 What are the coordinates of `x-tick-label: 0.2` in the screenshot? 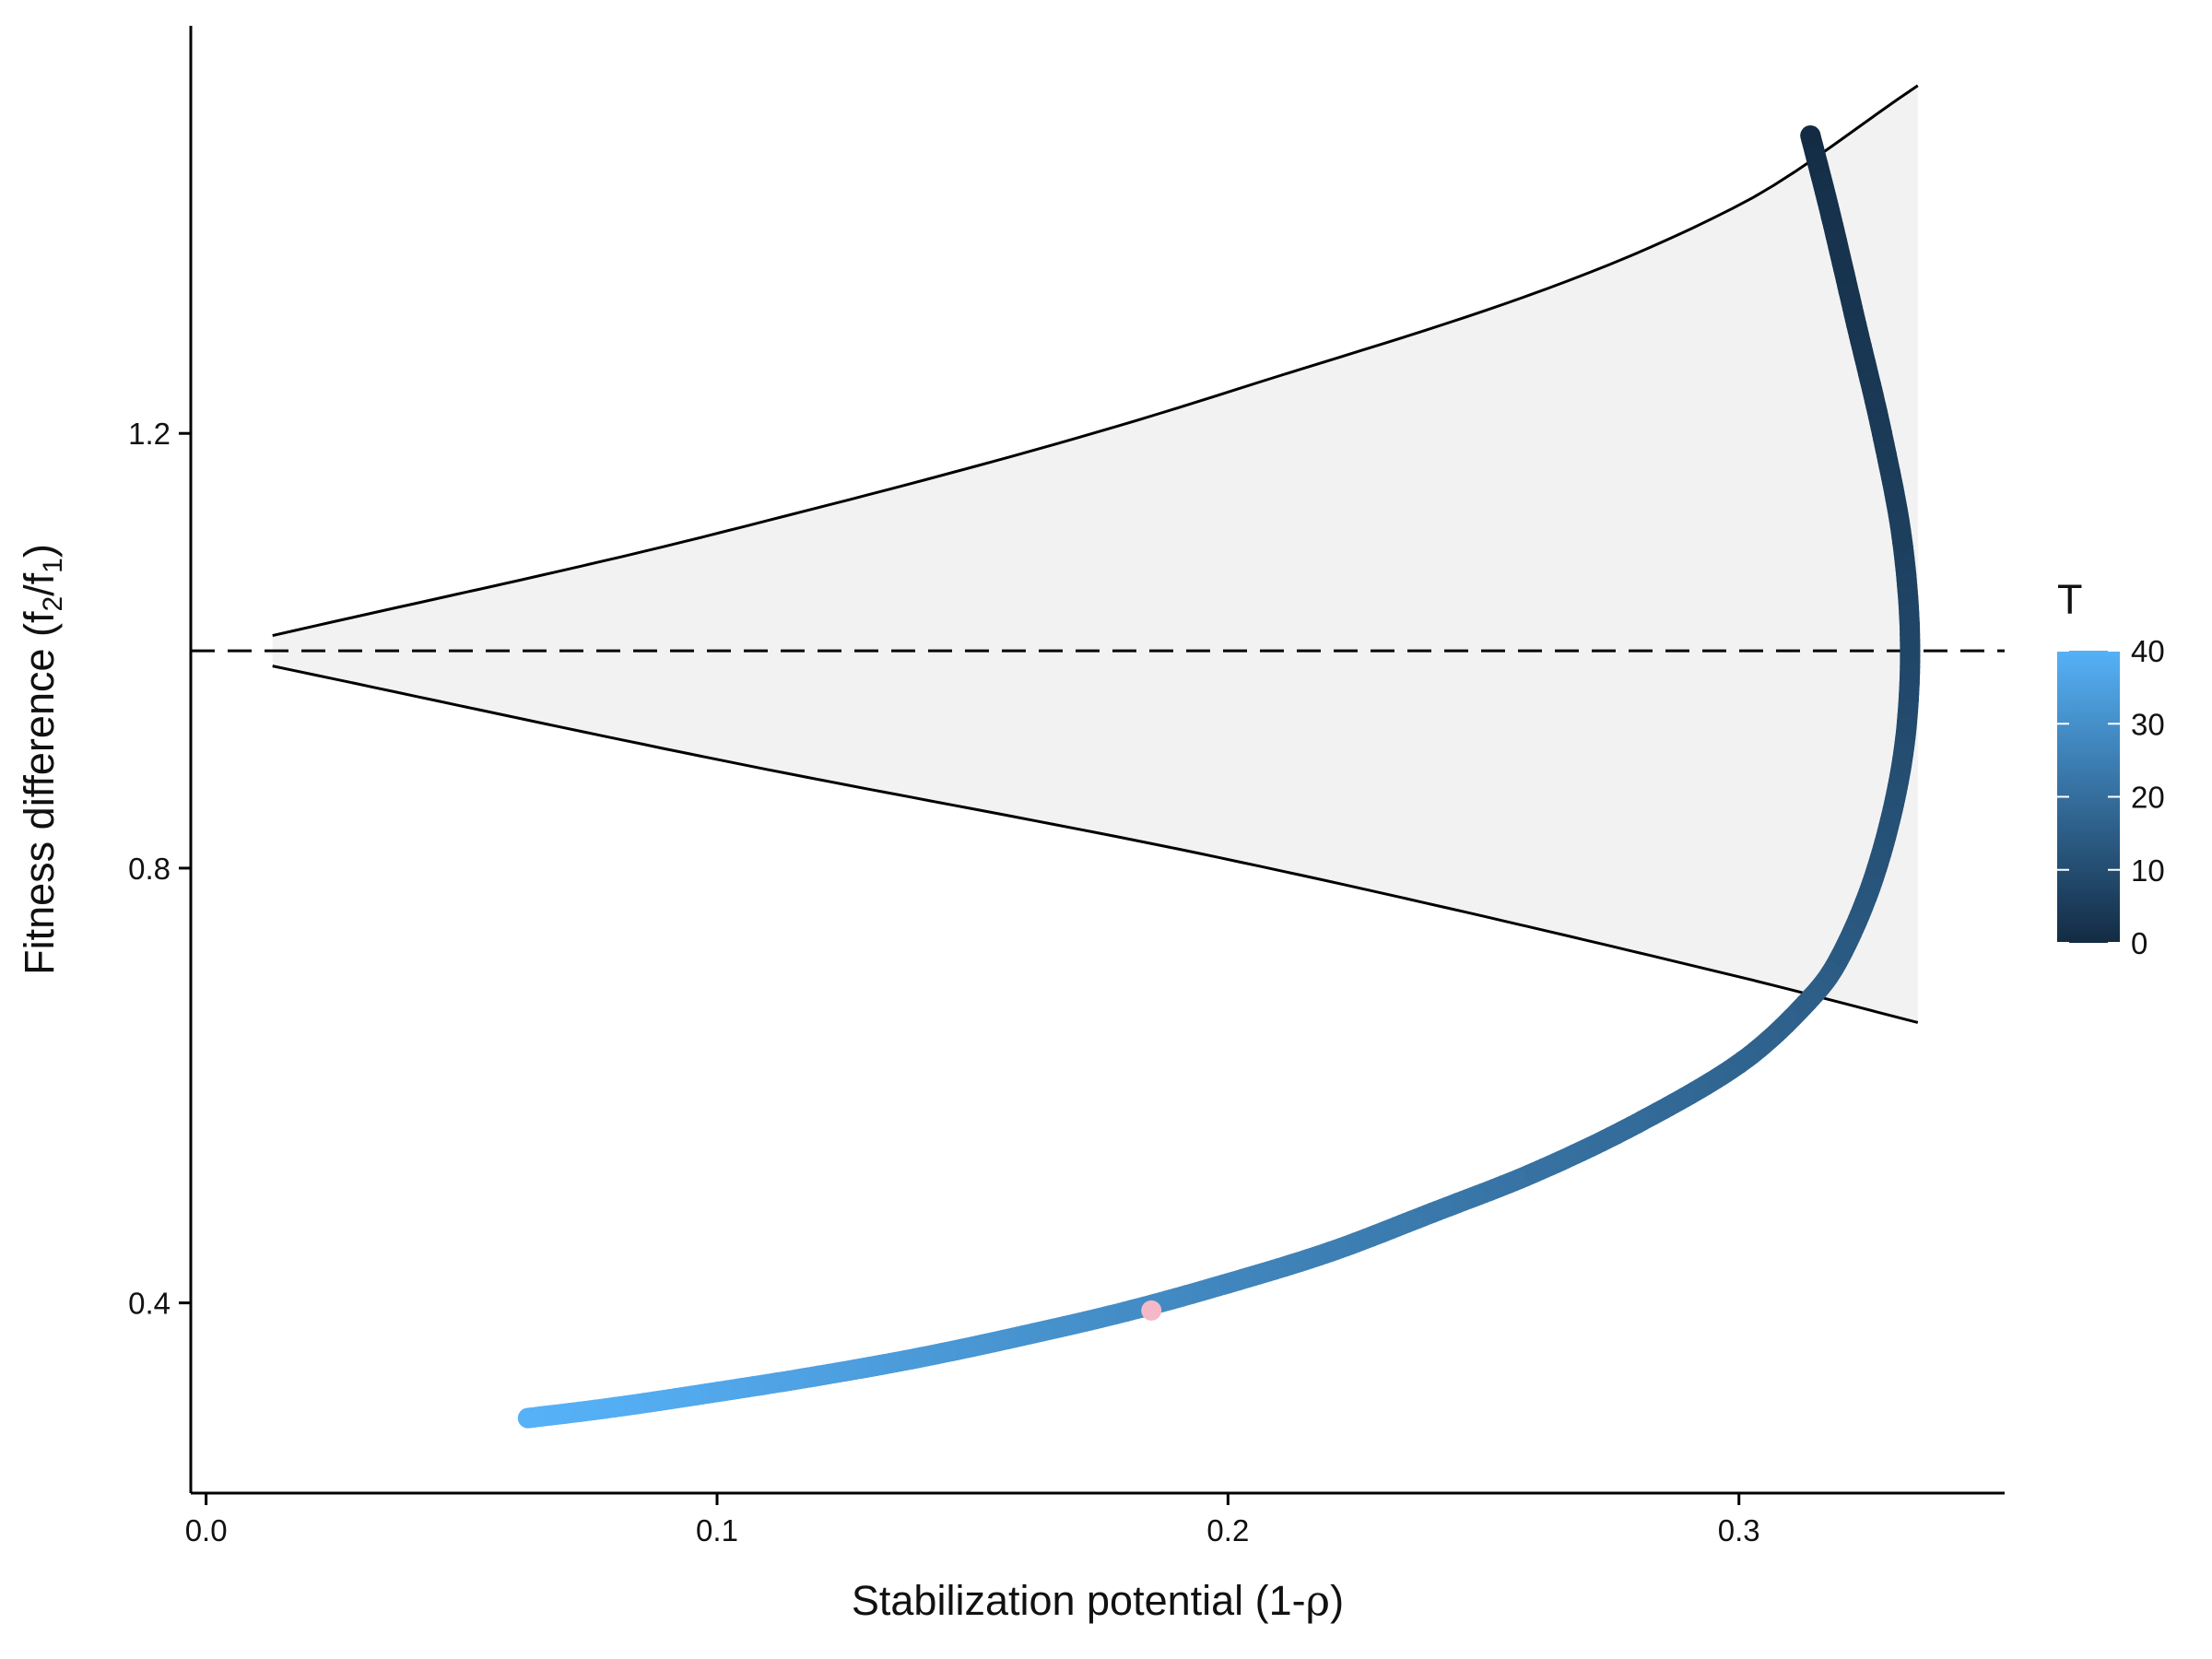 It's located at (1227, 1530).